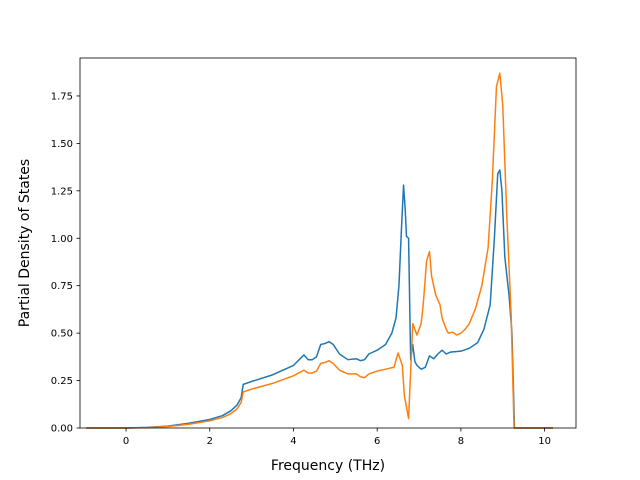 The width and height of the screenshot is (640, 480). I want to click on y-tick-label: 0.50, so click(62, 334).